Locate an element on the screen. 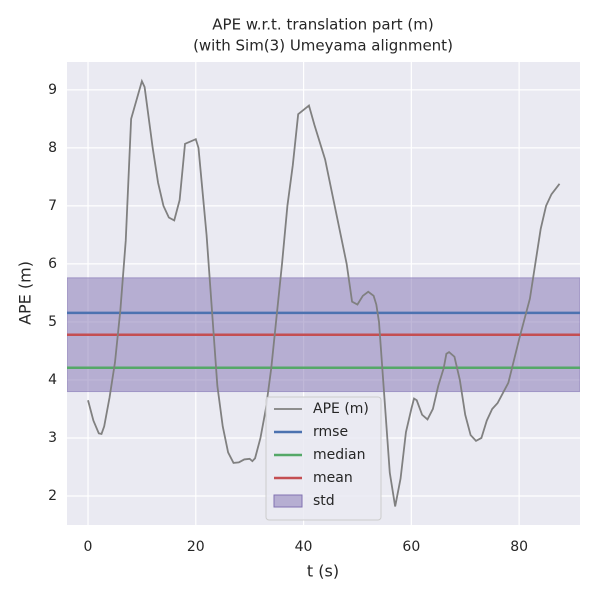  legend-label: median is located at coordinates (339, 455).